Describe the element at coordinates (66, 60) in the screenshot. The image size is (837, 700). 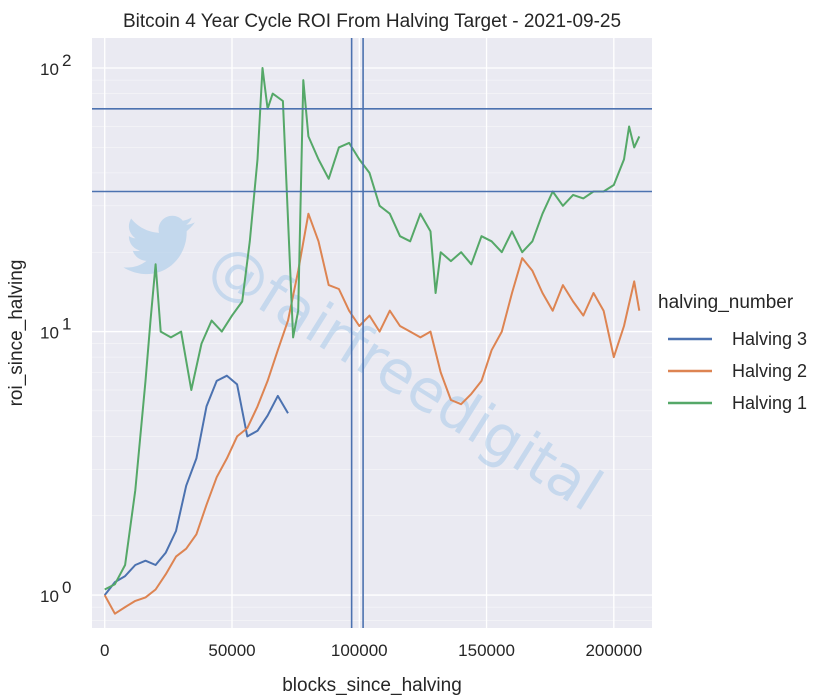
I see `y-tick-exponent: 2` at that location.